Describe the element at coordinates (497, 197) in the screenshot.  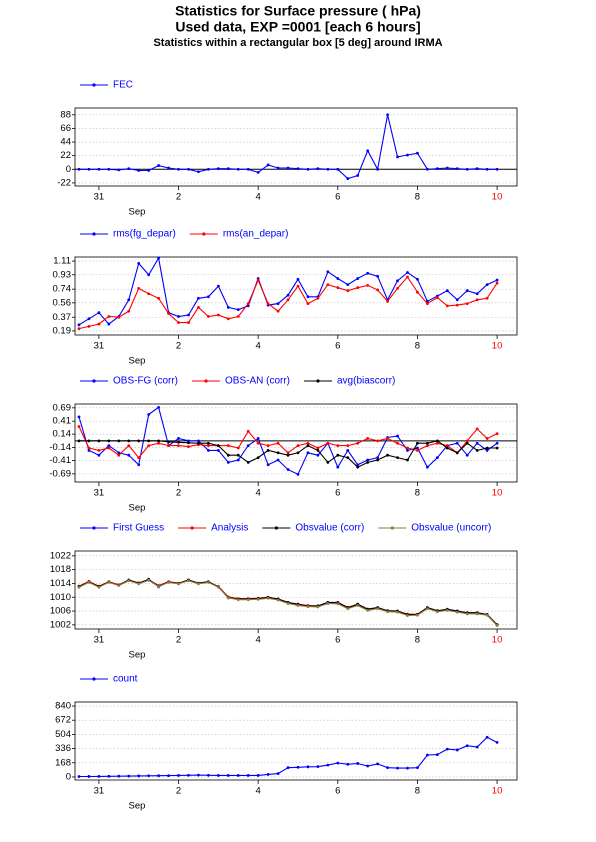
I see `x-tick-label: 10` at that location.